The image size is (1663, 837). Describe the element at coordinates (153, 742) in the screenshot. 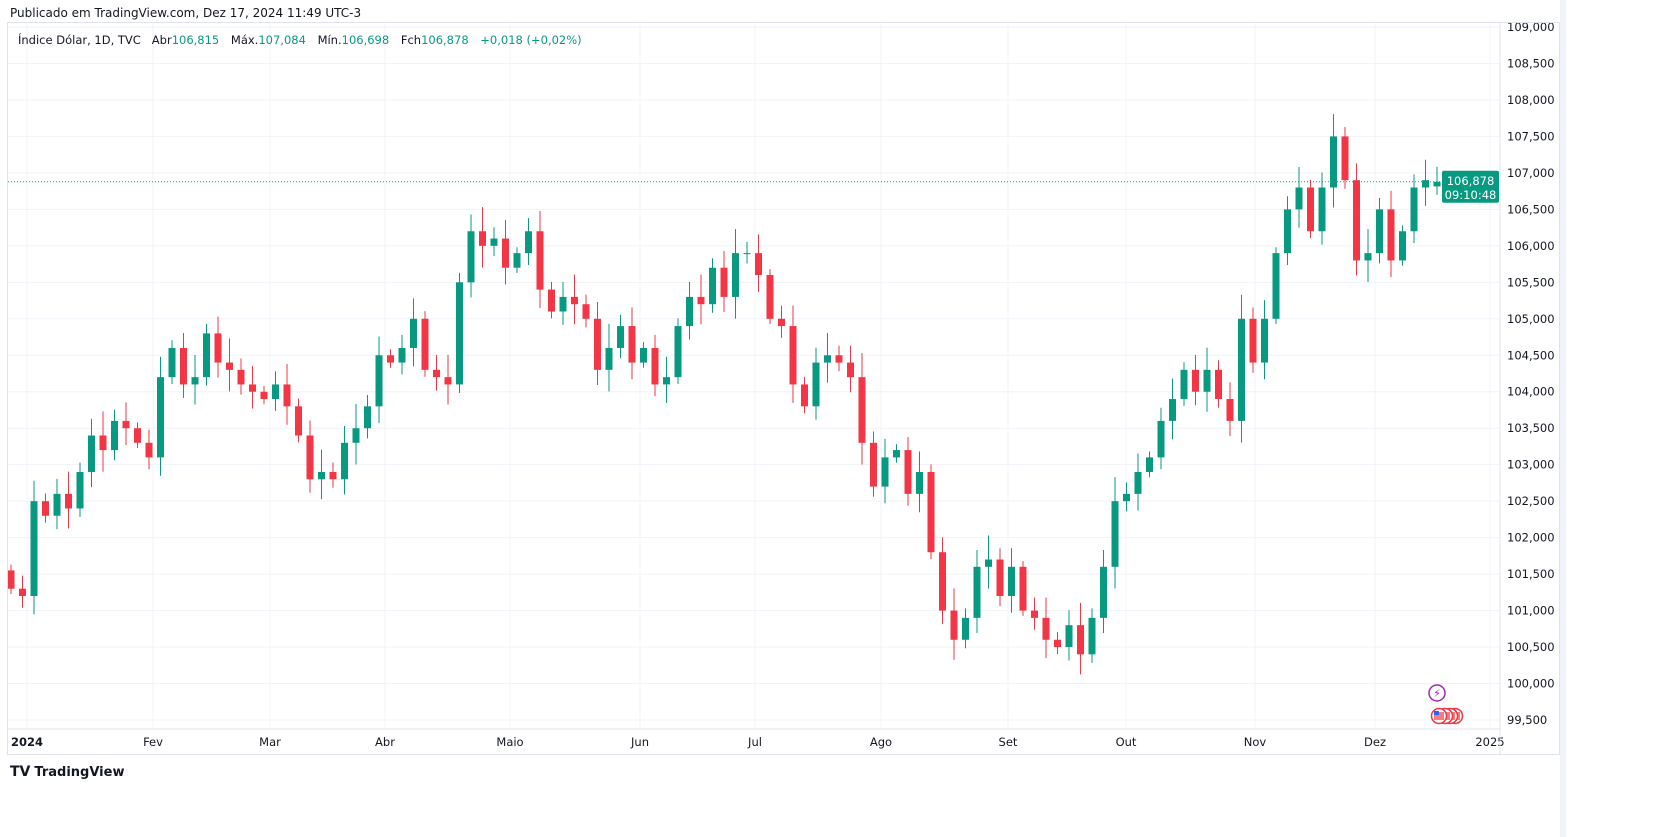

I see `x-tick-label: Fev` at that location.